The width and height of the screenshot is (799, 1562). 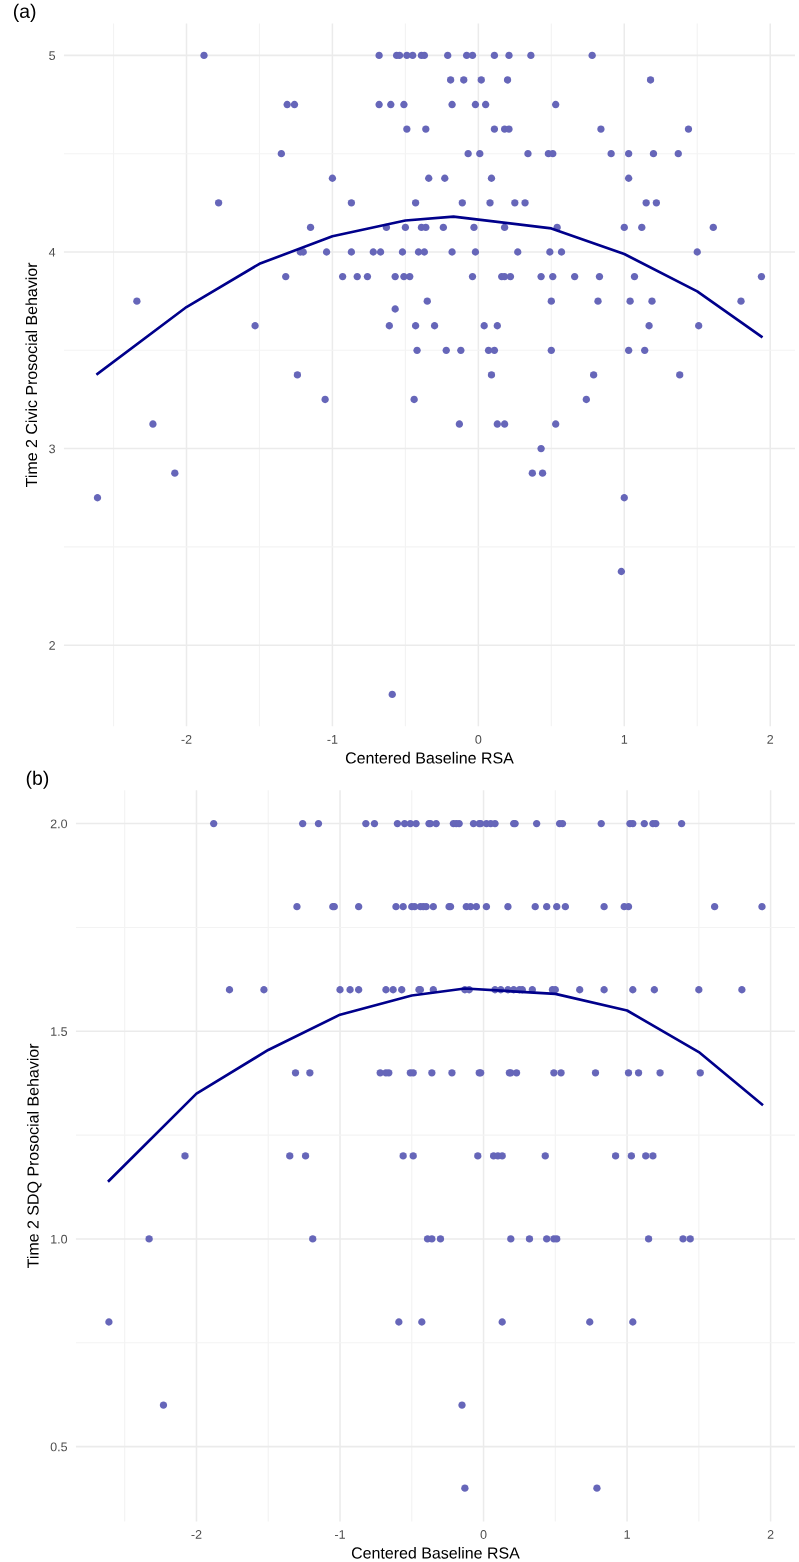 What do you see at coordinates (37, 779) in the screenshot?
I see `chart-title: (b)` at bounding box center [37, 779].